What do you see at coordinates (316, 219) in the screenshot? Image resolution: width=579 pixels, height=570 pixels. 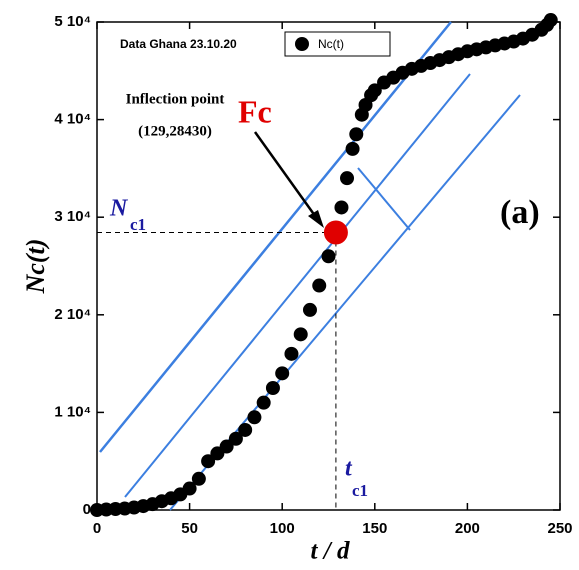 I see `arrow-head` at bounding box center [316, 219].